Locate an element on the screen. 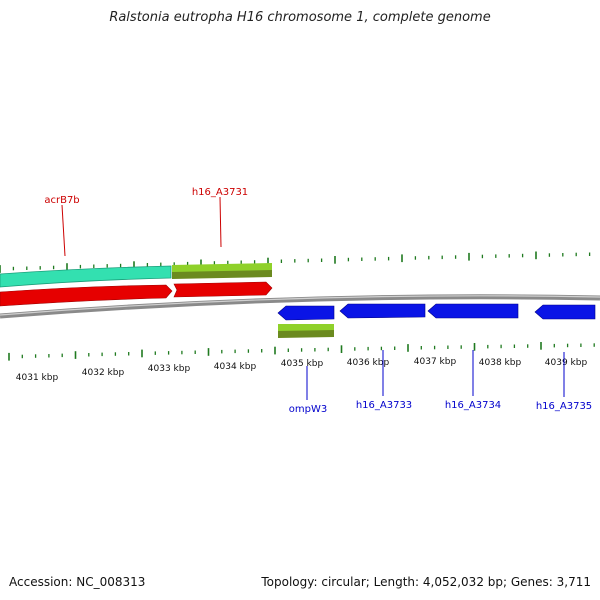  h16_A3731-leader is located at coordinates (220, 222).